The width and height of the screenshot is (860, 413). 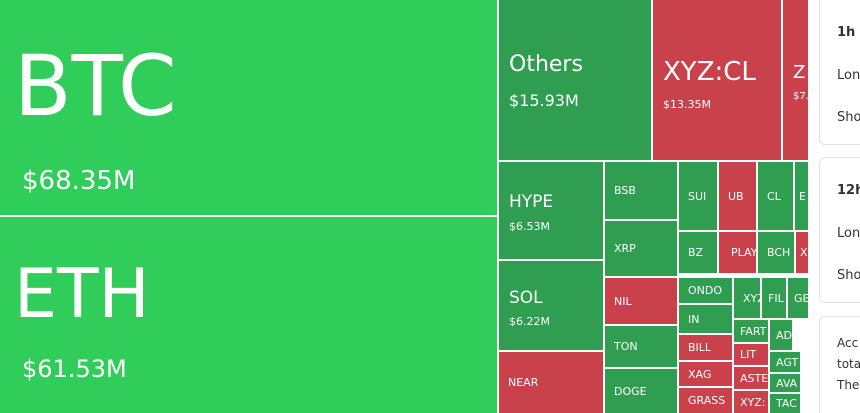 I want to click on tile: UB, so click(x=737, y=196).